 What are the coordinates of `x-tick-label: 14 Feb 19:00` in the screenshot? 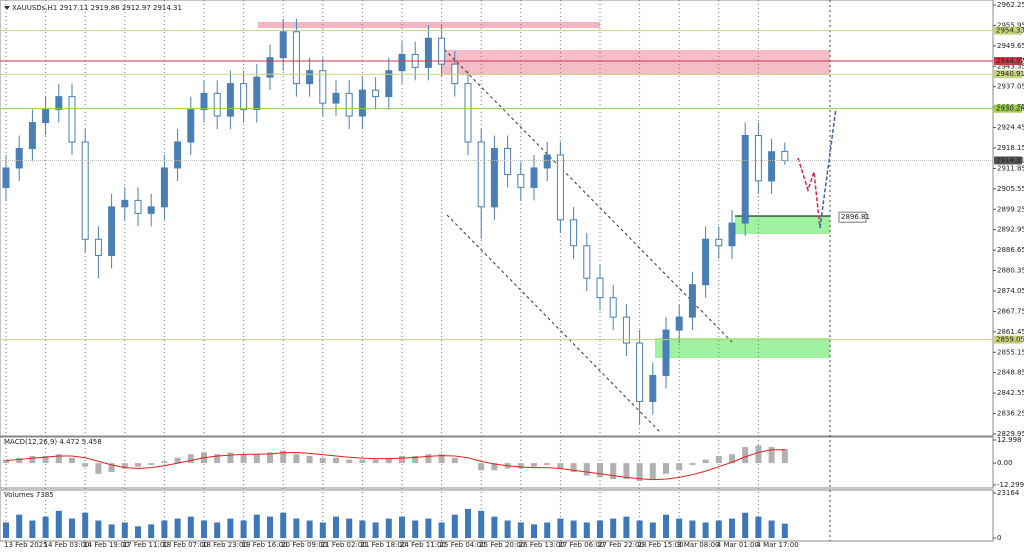 It's located at (106, 545).